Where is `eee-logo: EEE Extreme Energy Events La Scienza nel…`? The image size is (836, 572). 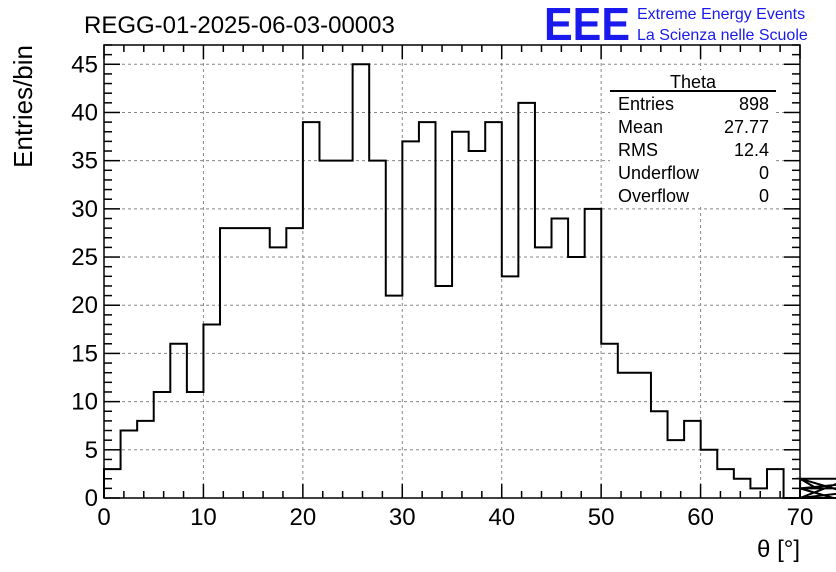 eee-logo: EEE Extreme Energy Events La Scienza nel… is located at coordinates (676, 25).